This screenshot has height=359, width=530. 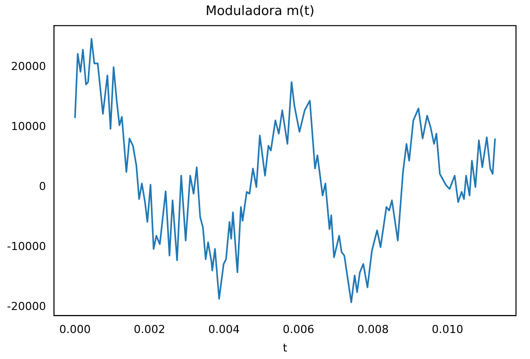 I want to click on y-tick-label: 20000, so click(x=28, y=66).